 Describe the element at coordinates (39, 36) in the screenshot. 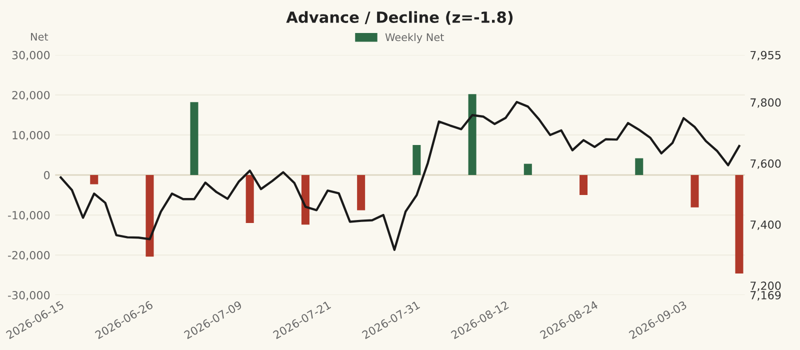

I see `y-axis-title: Net` at that location.